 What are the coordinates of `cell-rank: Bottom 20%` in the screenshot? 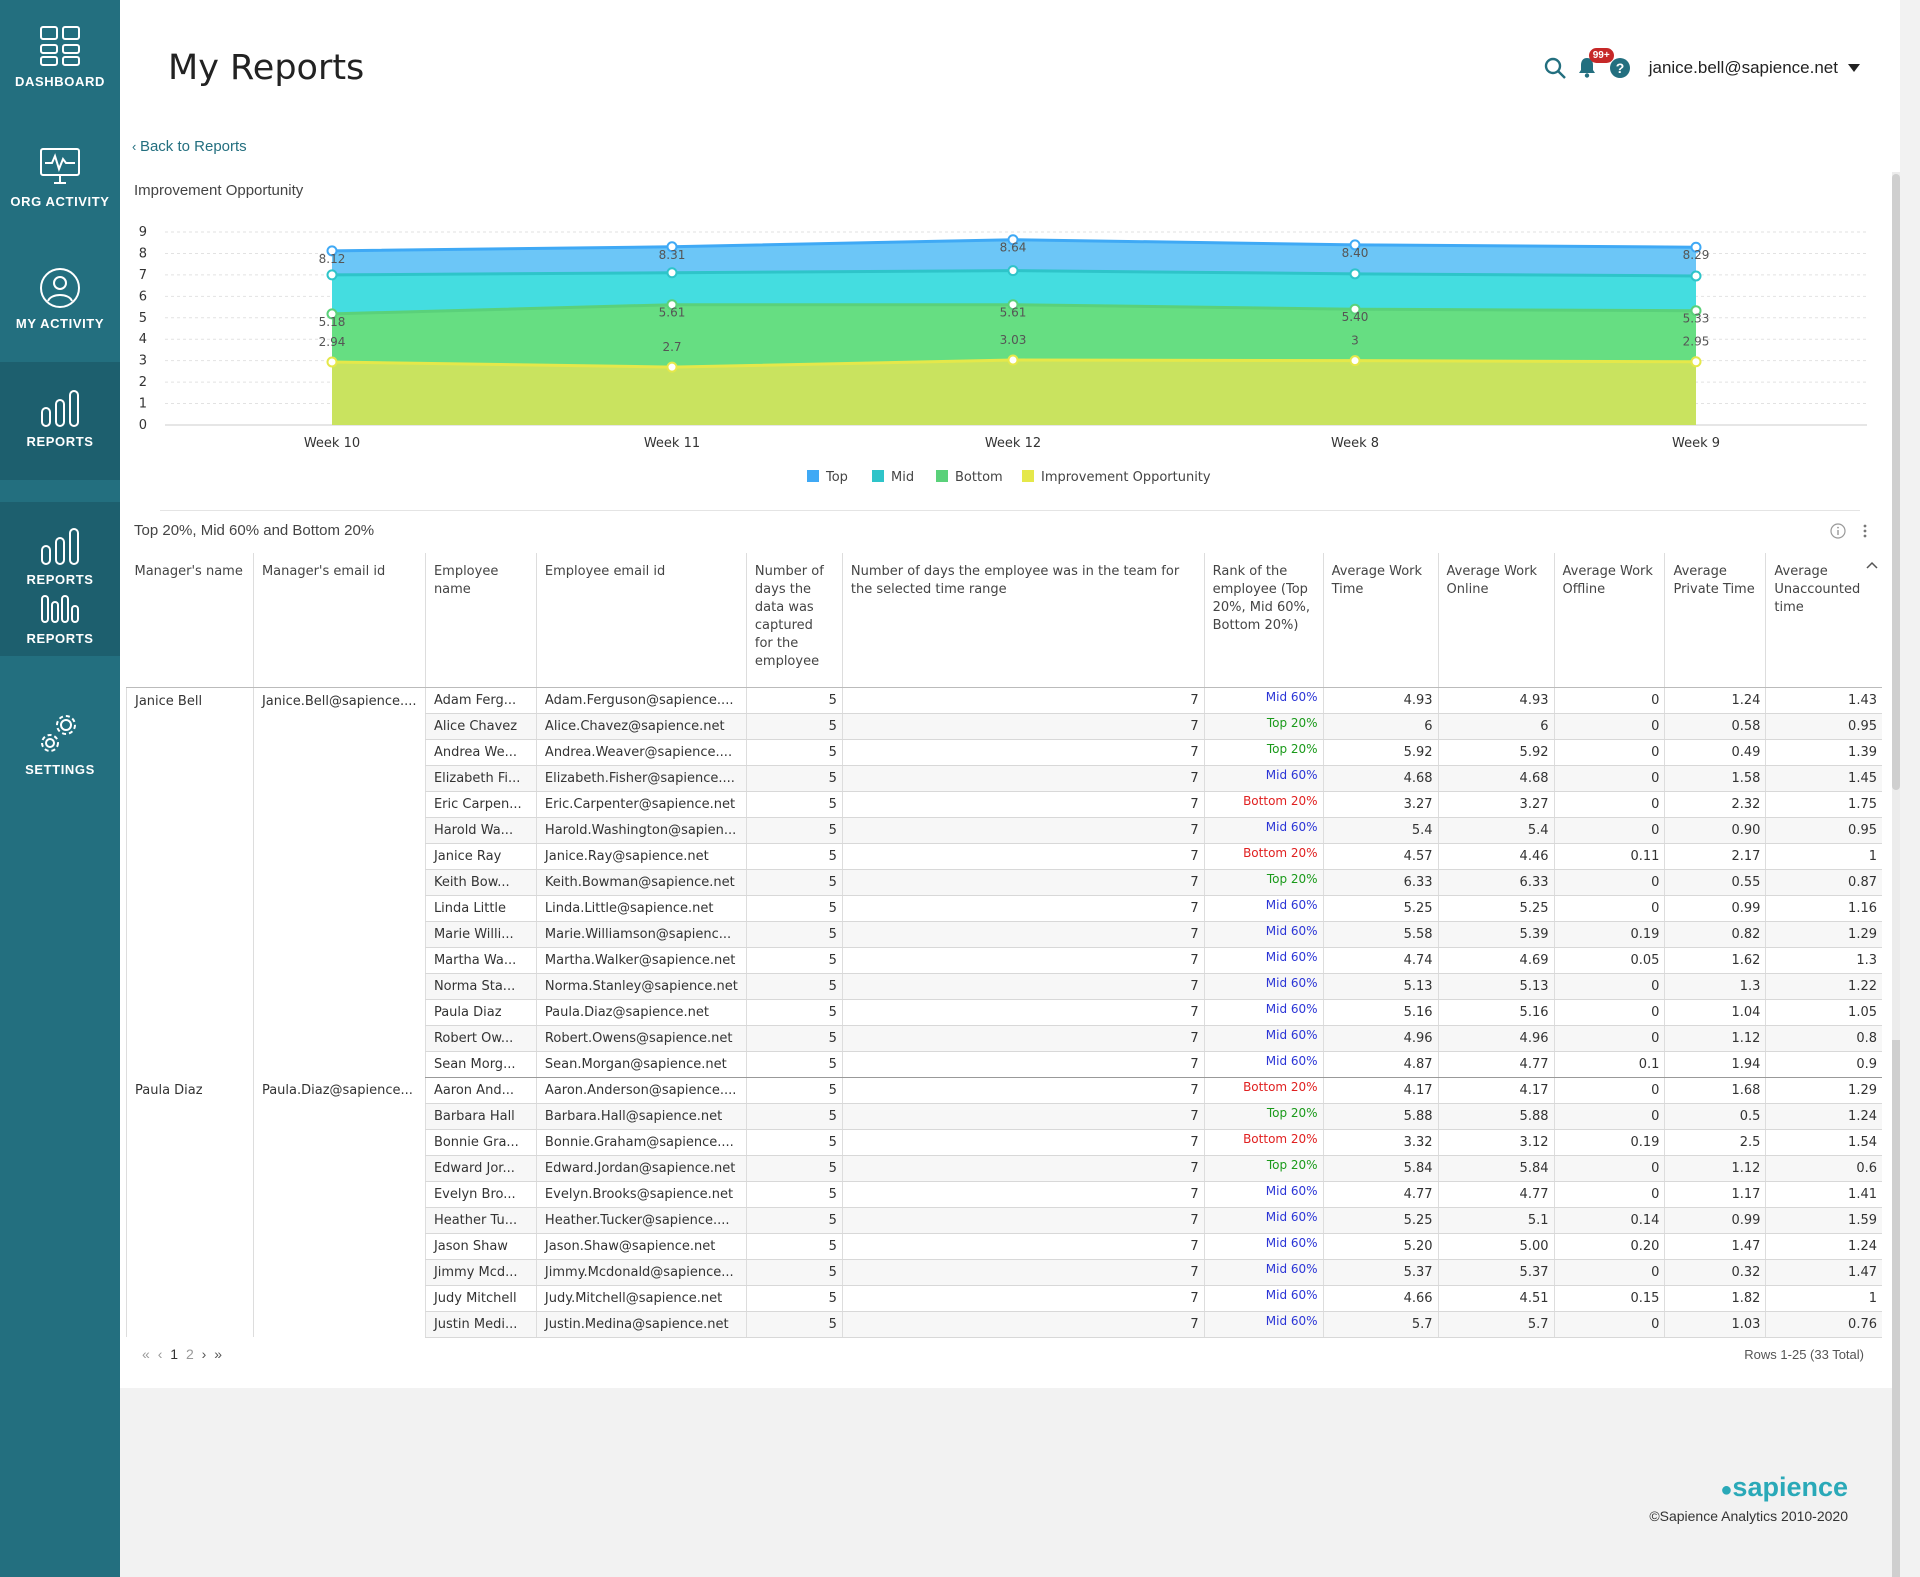 It's located at (1263, 1090).